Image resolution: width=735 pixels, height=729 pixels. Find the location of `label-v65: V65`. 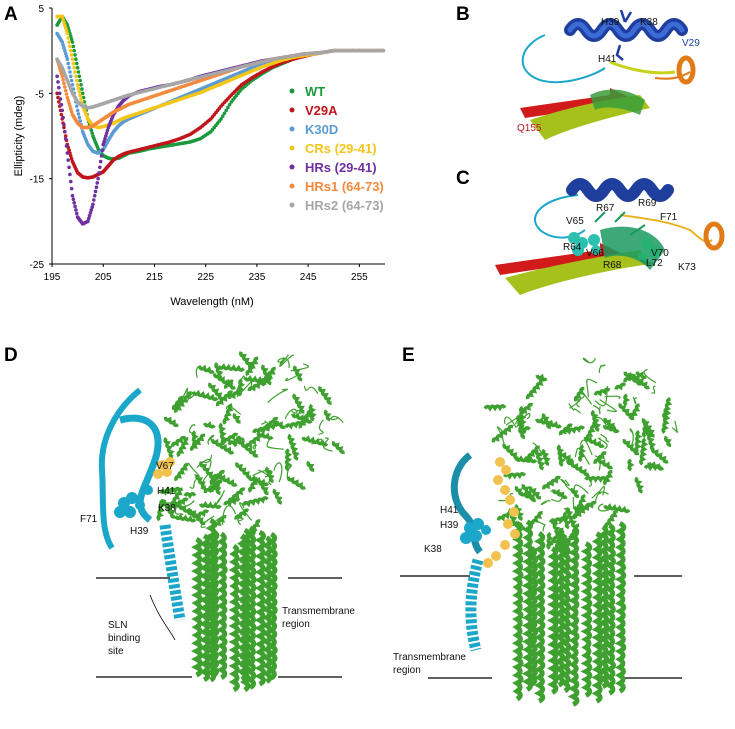

label-v65: V65 is located at coordinates (575, 221).